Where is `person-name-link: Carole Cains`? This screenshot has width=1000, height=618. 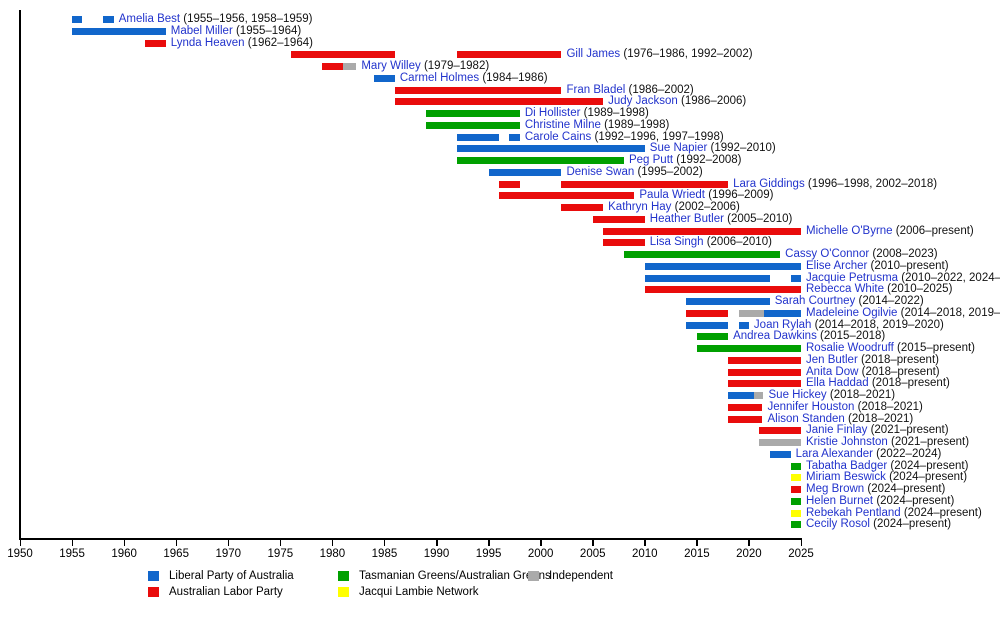 person-name-link: Carole Cains is located at coordinates (558, 136).